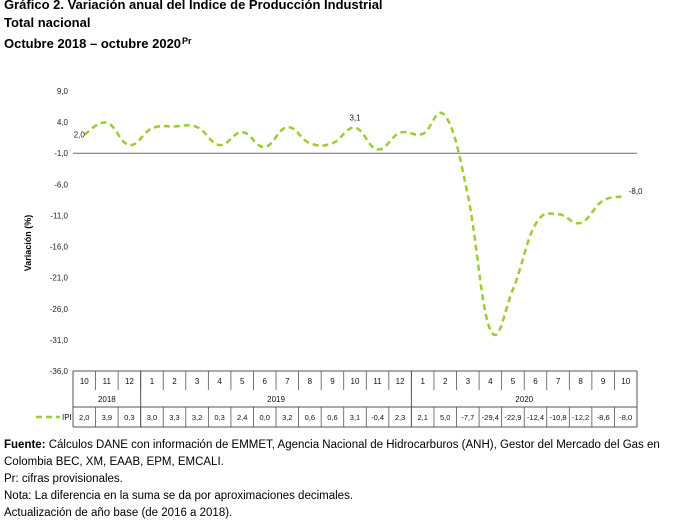 This screenshot has width=679, height=525. What do you see at coordinates (93, 43) in the screenshot?
I see `chart-period-text: Octubre 2018 – octubre 2020` at bounding box center [93, 43].